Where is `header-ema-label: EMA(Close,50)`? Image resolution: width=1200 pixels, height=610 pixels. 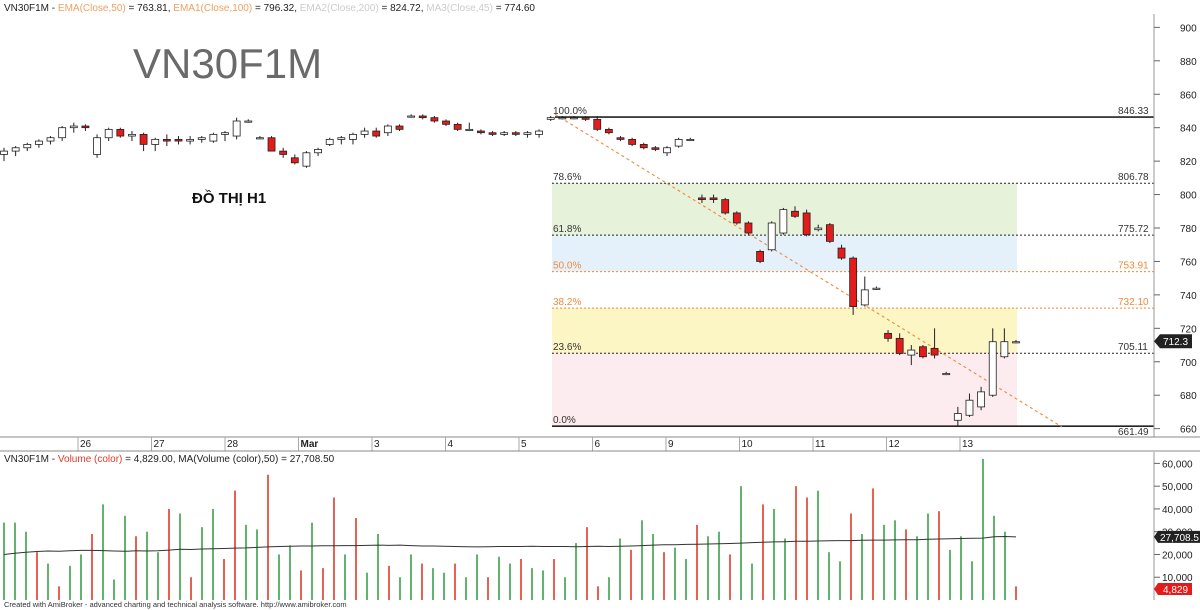
header-ema-label: EMA(Close,50) is located at coordinates (92, 8).